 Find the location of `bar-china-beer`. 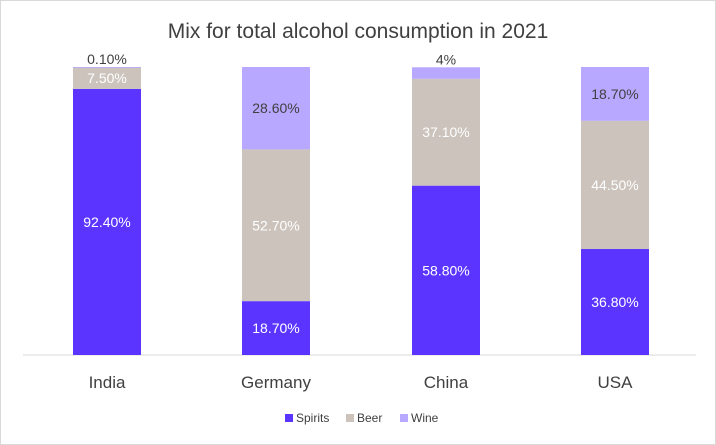

bar-china-beer is located at coordinates (446, 132).